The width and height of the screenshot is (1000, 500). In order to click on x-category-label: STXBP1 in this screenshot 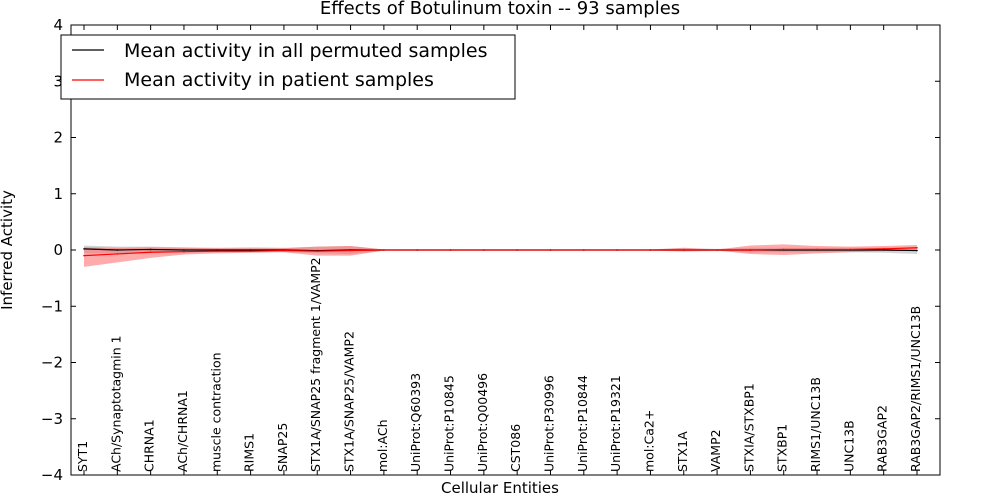, I will do `click(782, 448)`.